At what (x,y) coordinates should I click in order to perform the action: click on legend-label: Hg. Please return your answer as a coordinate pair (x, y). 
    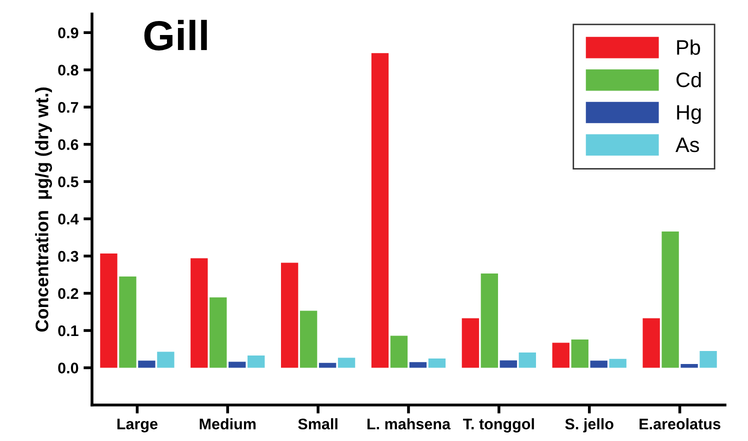
    Looking at the image, I should click on (689, 114).